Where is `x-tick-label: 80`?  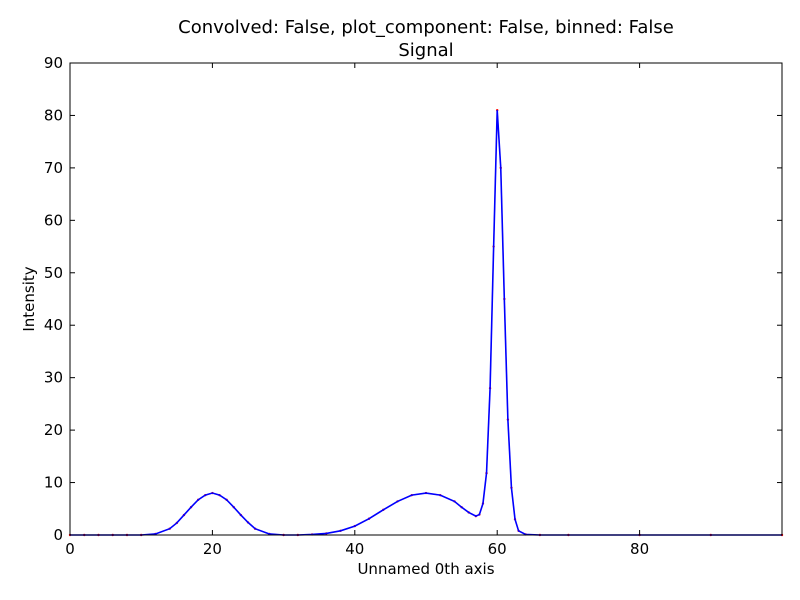 x-tick-label: 80 is located at coordinates (639, 549).